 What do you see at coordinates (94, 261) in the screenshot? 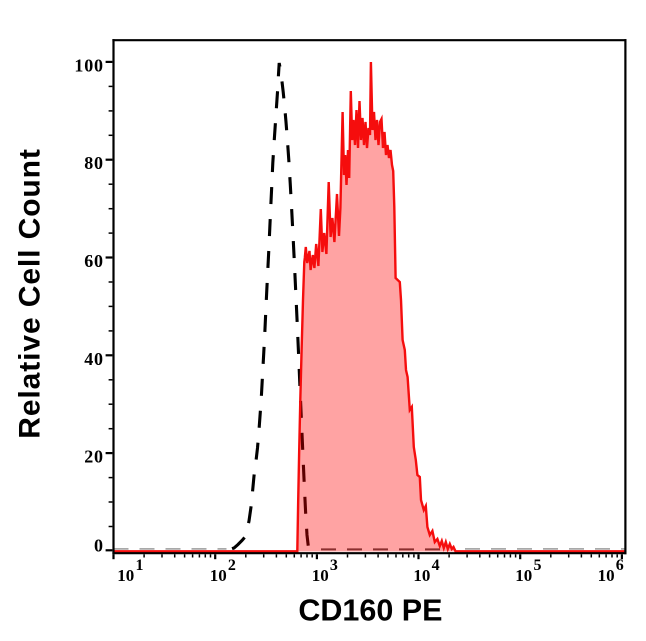
I see `svg-text: 60` at bounding box center [94, 261].